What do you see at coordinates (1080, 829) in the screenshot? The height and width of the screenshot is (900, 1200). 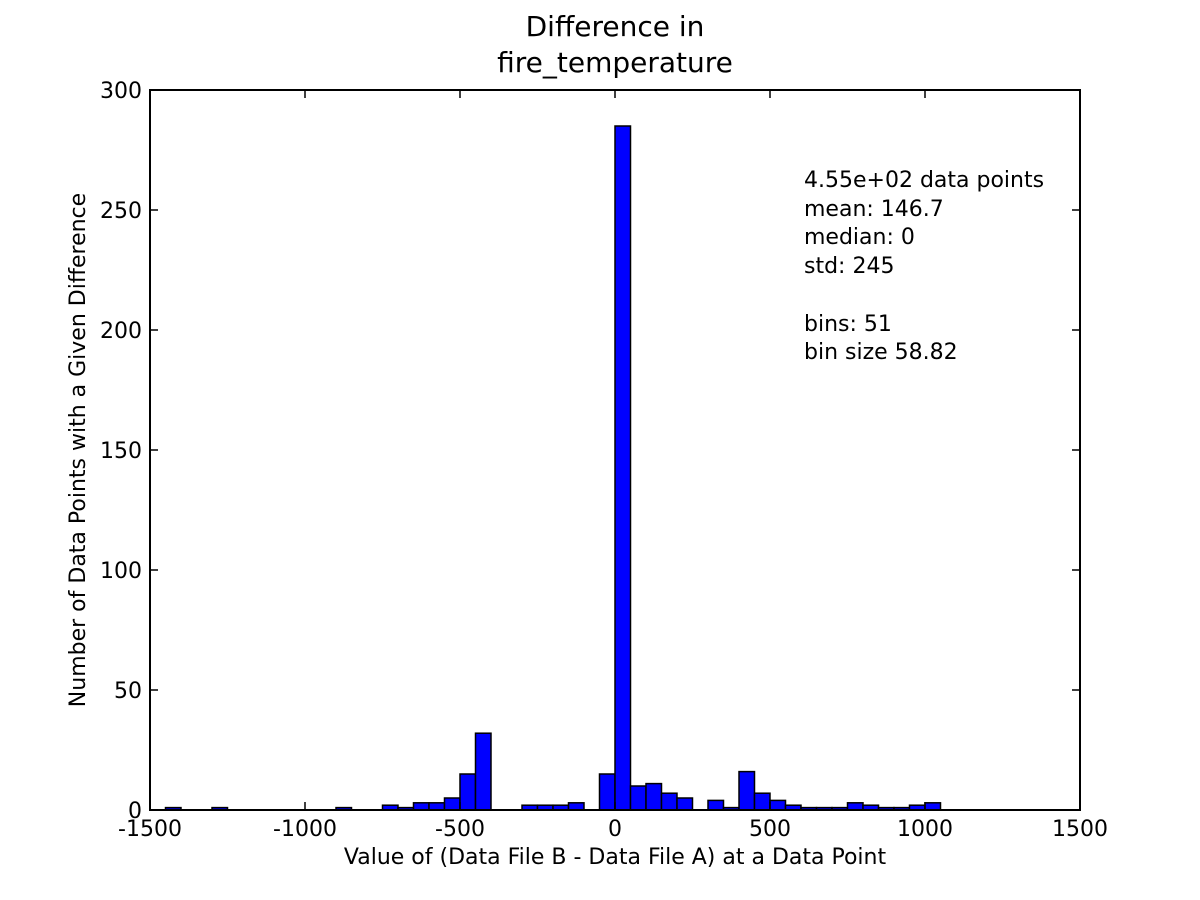 I see `x-tick-label: 1500` at bounding box center [1080, 829].